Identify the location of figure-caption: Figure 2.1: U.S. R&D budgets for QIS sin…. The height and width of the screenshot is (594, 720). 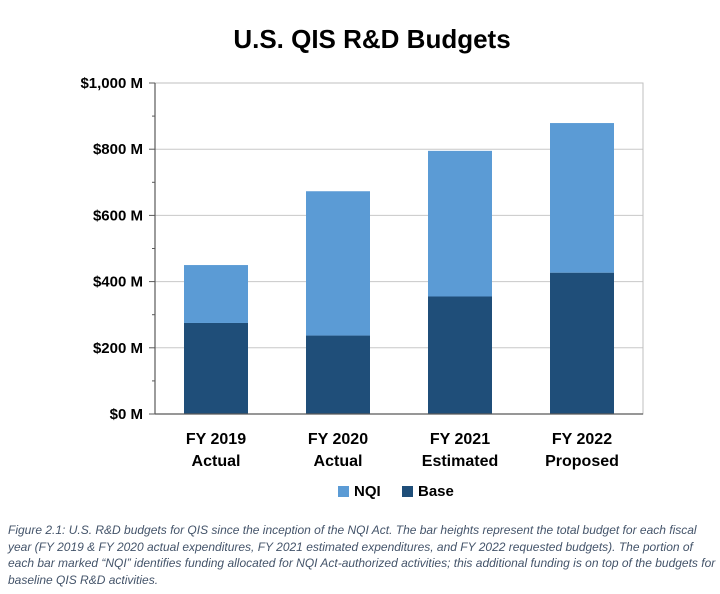
(362, 555).